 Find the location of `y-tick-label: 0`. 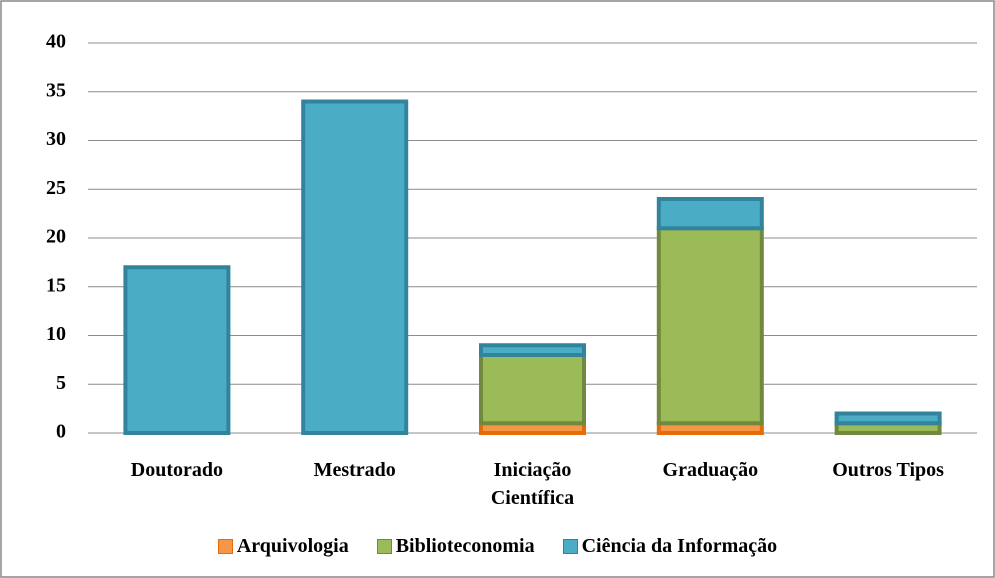

y-tick-label: 0 is located at coordinates (61, 432).